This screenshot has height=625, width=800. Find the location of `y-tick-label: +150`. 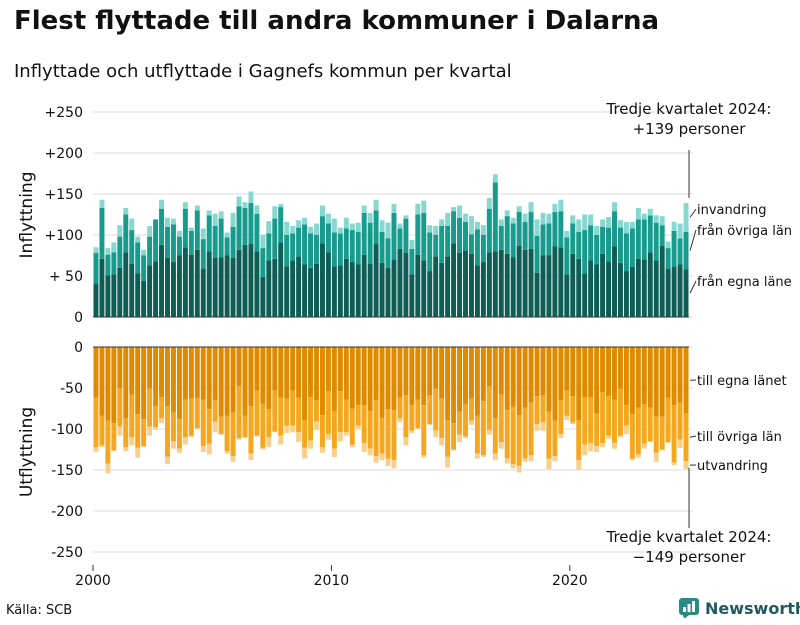

y-tick-label: +150 is located at coordinates (64, 195).